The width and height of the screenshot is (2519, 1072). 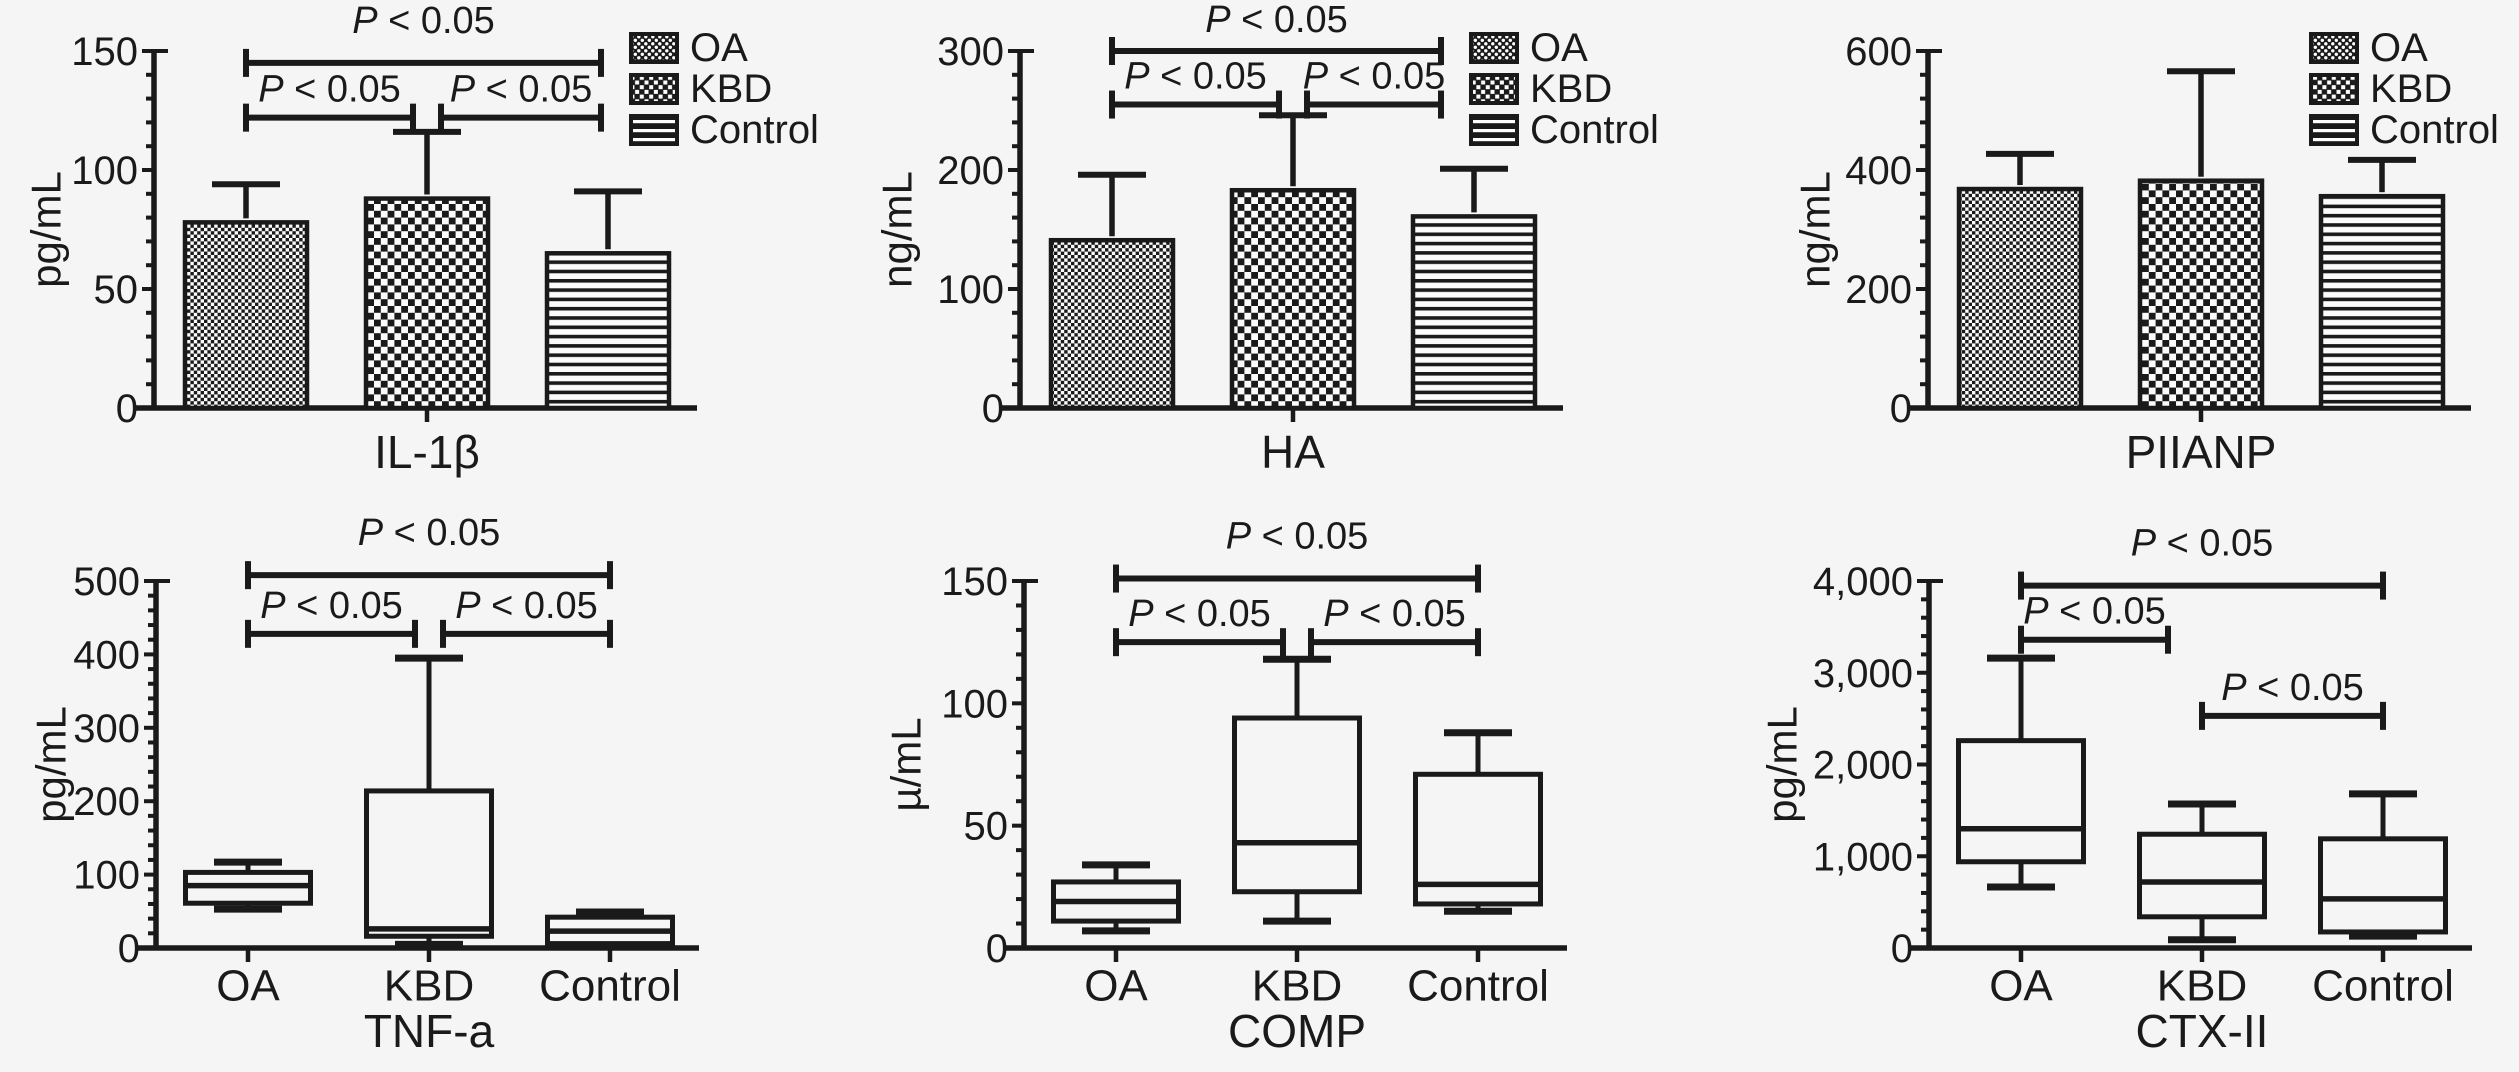 I want to click on legend-swatch-horizontal-lines, so click(x=2334, y=130).